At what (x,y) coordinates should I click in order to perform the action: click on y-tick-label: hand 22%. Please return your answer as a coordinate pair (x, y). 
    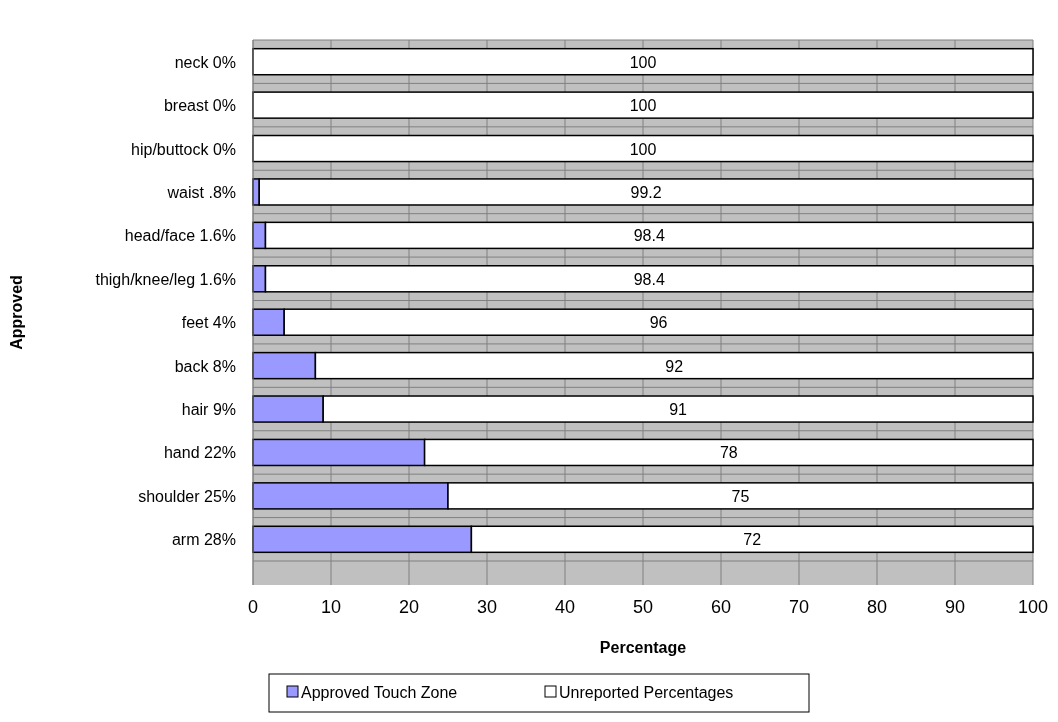
    Looking at the image, I should click on (199, 453).